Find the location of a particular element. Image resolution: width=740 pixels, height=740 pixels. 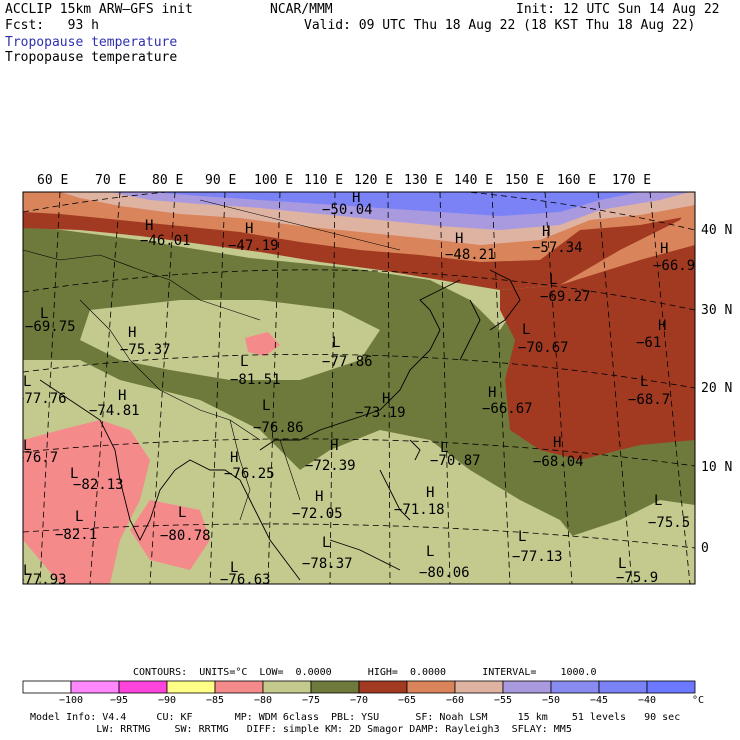

low-value: −69.75 is located at coordinates (50, 327).